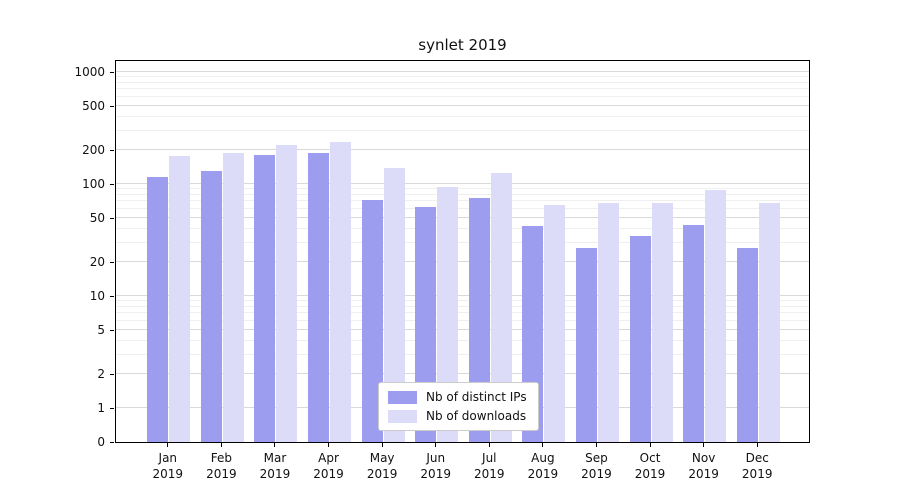 Image resolution: width=900 pixels, height=500 pixels. What do you see at coordinates (394, 304) in the screenshot?
I see `bar-downloads-may` at bounding box center [394, 304].